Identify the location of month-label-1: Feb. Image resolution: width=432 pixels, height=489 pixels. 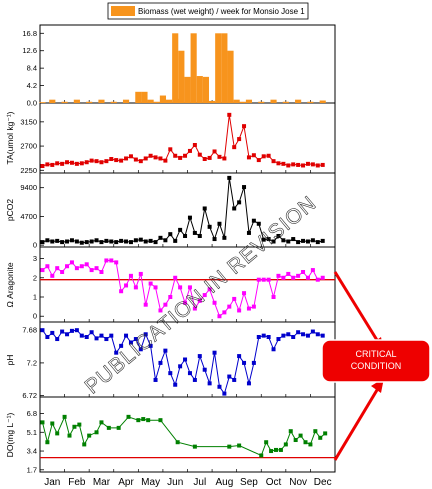
(77, 482).